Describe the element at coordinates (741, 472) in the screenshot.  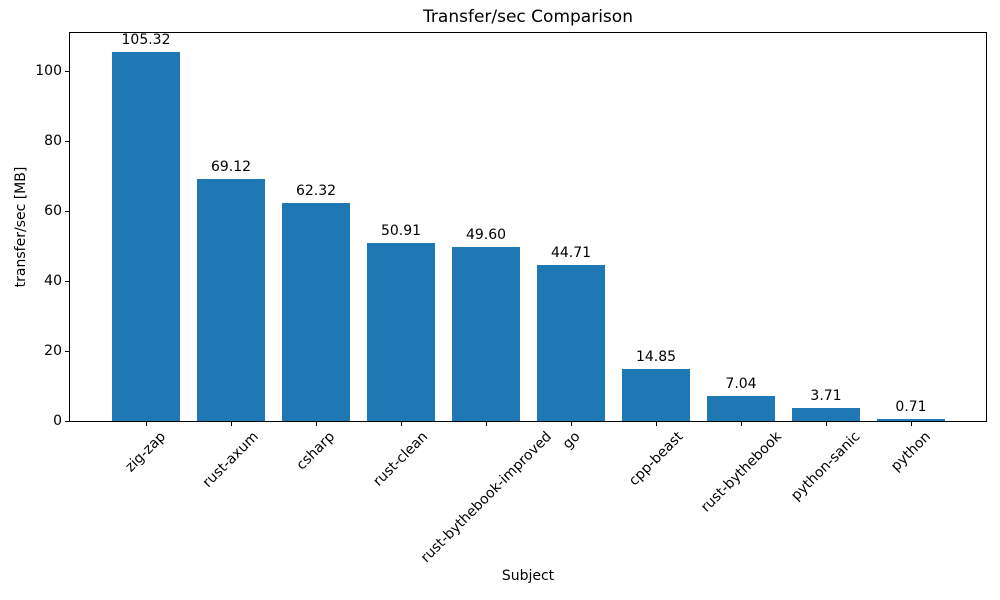
I see `x-tick-label: rust-bythebook` at that location.